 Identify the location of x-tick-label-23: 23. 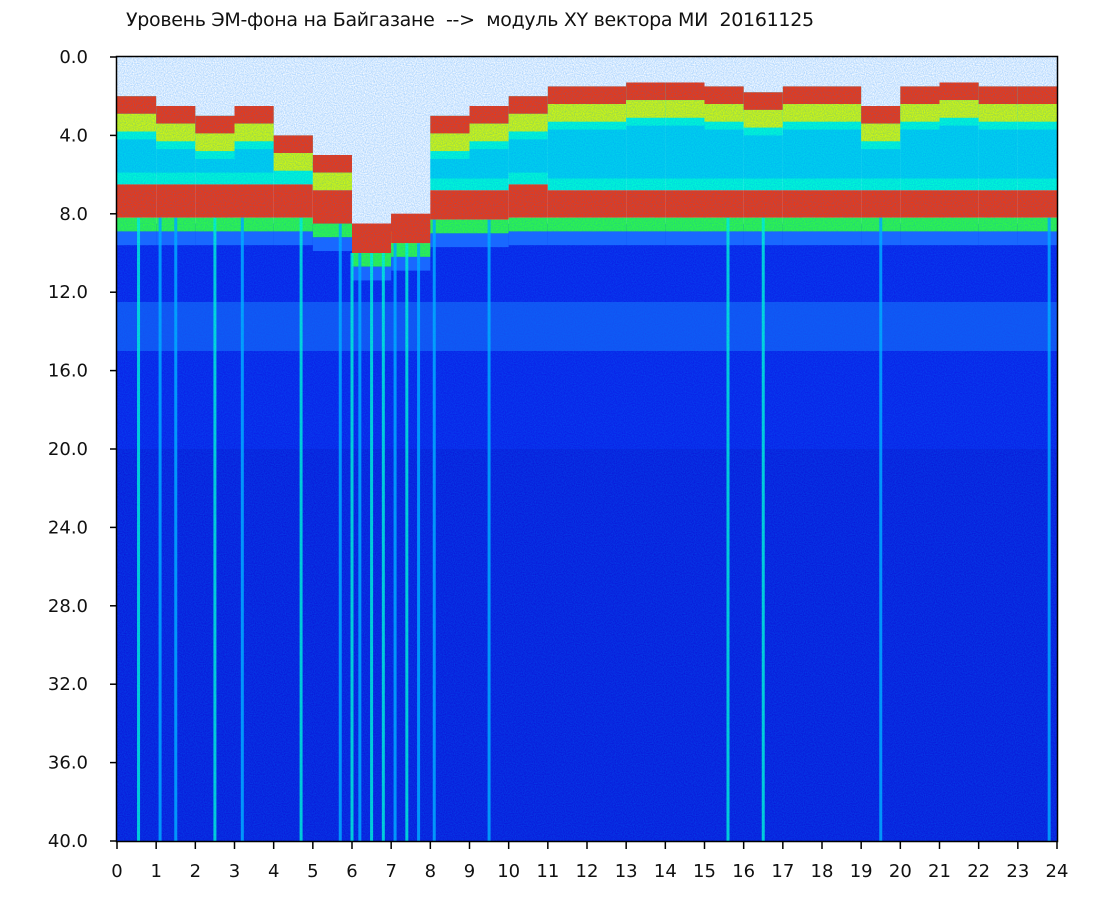
(1017, 871).